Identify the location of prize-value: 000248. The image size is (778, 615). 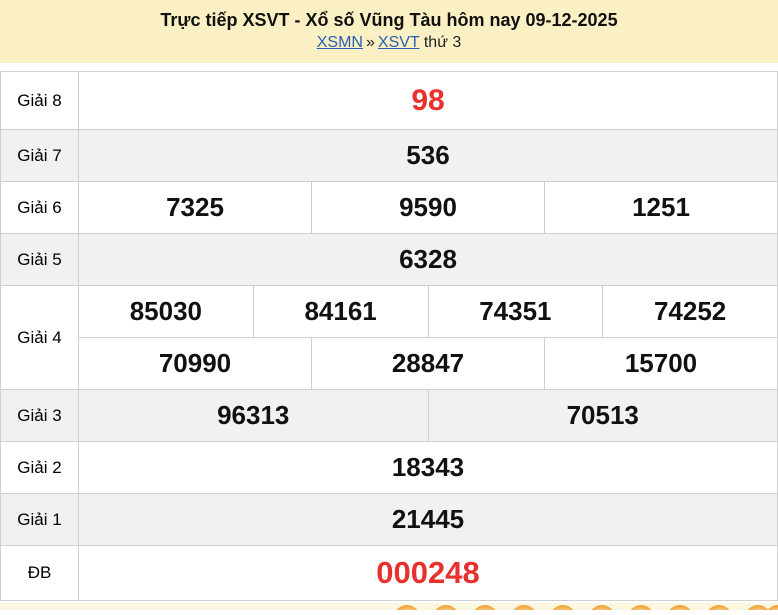
(428, 573).